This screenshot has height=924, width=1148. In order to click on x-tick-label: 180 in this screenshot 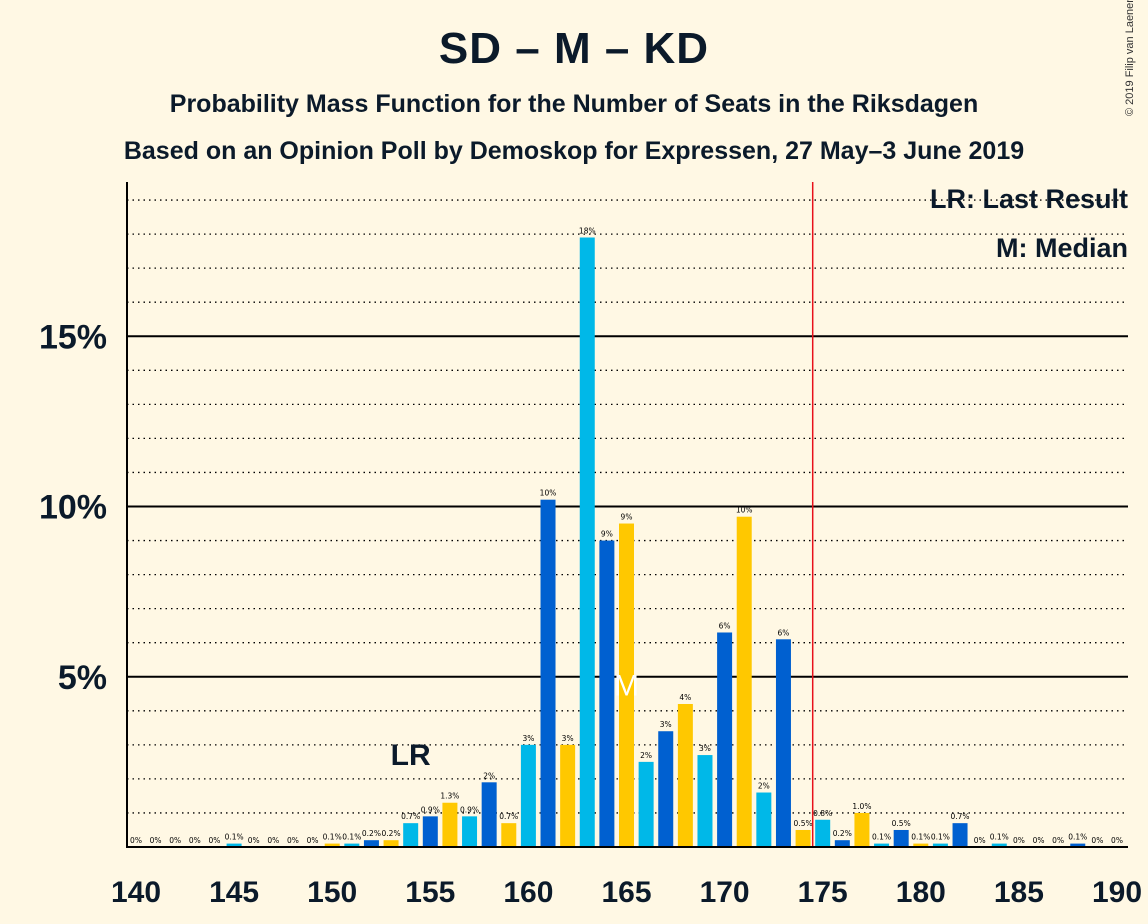, I will do `click(921, 892)`.